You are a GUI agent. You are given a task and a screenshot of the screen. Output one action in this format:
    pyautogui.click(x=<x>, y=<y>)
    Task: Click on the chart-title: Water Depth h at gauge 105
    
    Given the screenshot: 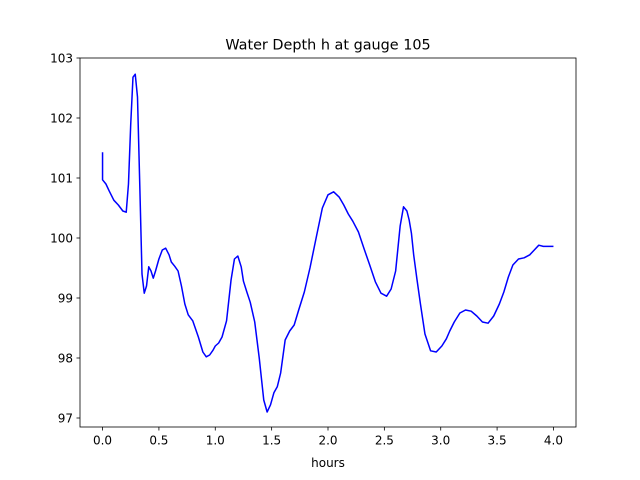 What is the action you would take?
    pyautogui.click(x=327, y=46)
    